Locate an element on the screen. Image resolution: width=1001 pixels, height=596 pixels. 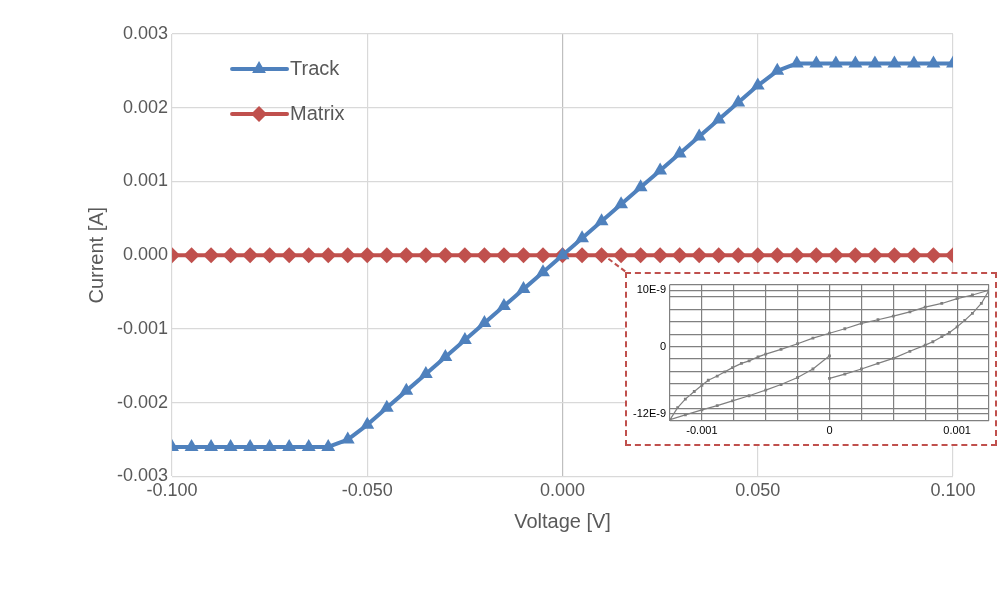
y-tick-label: 0.000 is located at coordinates (145, 254).